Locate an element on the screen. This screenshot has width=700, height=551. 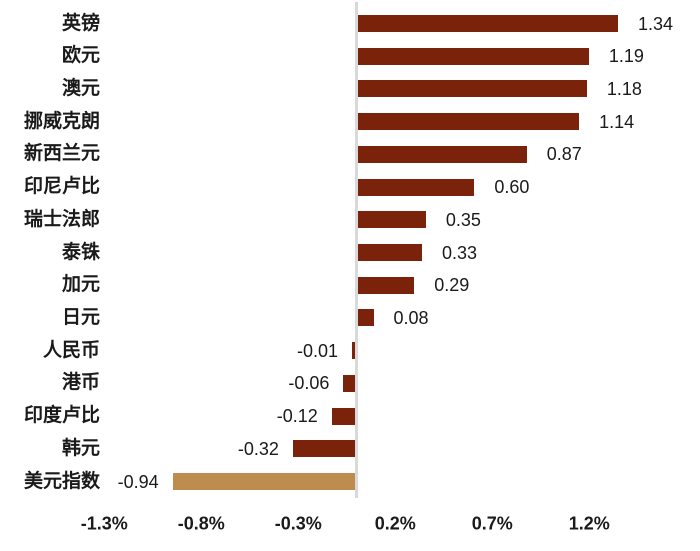
value-label: -0.01 is located at coordinates (317, 350).